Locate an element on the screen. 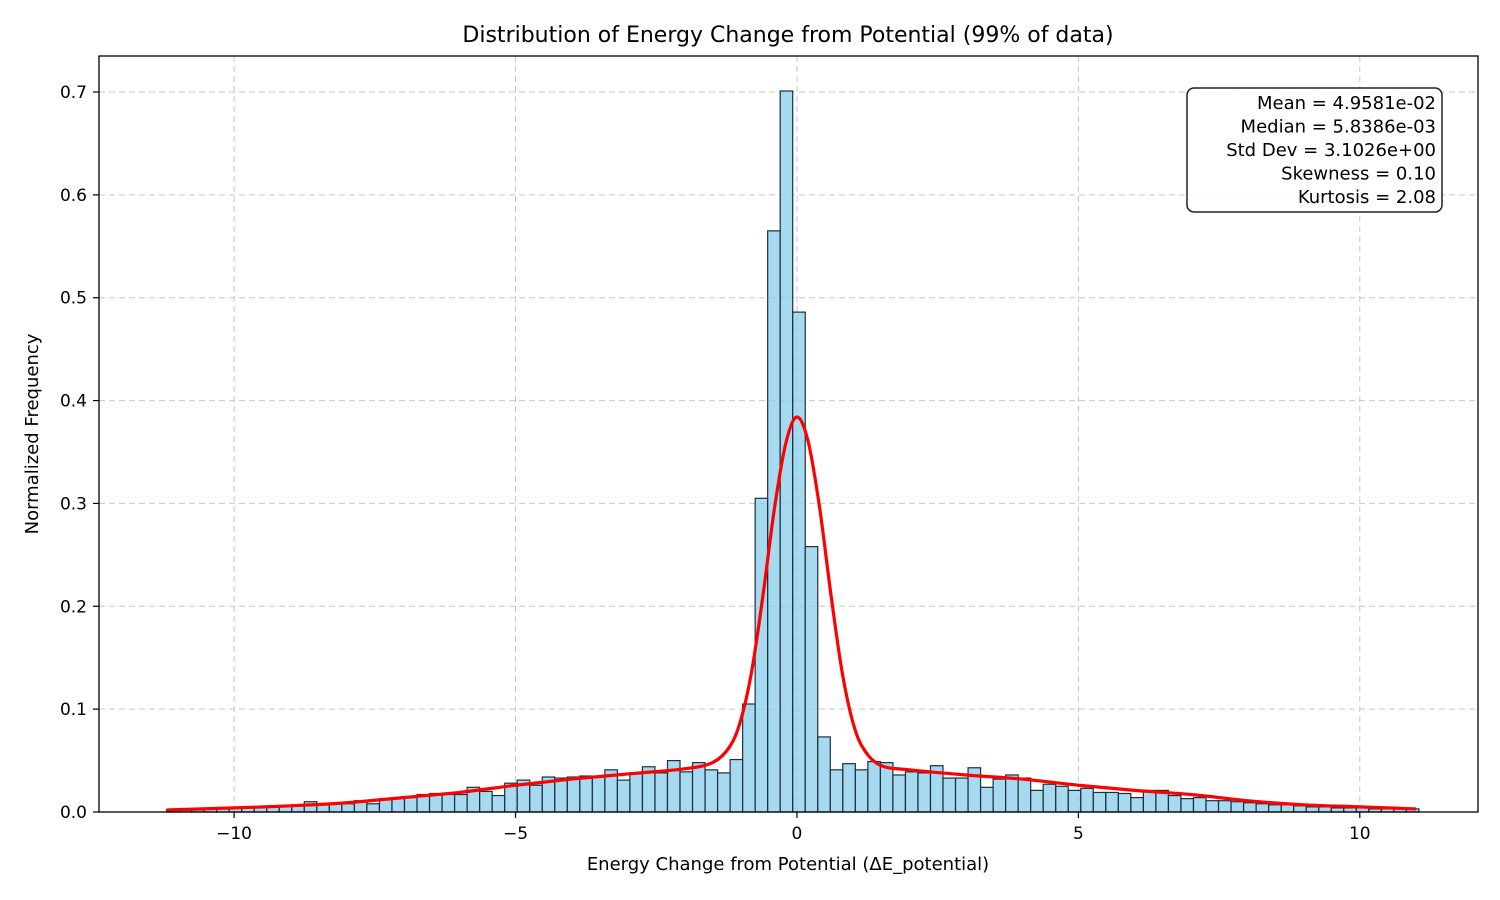 The height and width of the screenshot is (900, 1500). y-tick-label: 0.4 is located at coordinates (73, 402).